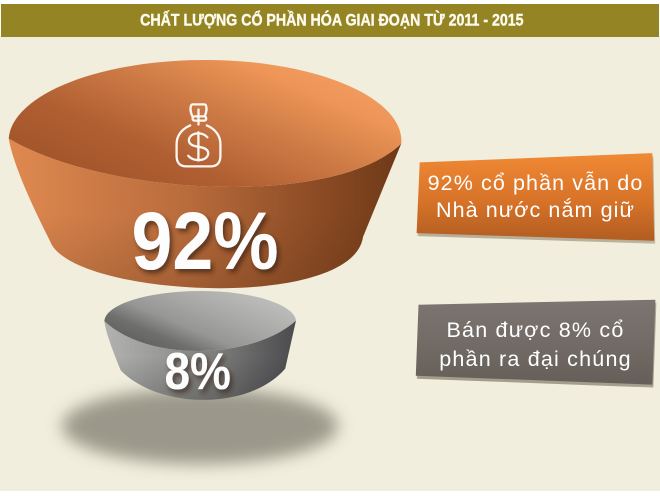 This screenshot has width=660, height=501. What do you see at coordinates (197, 371) in the screenshot?
I see `svg-text: 8%` at bounding box center [197, 371].